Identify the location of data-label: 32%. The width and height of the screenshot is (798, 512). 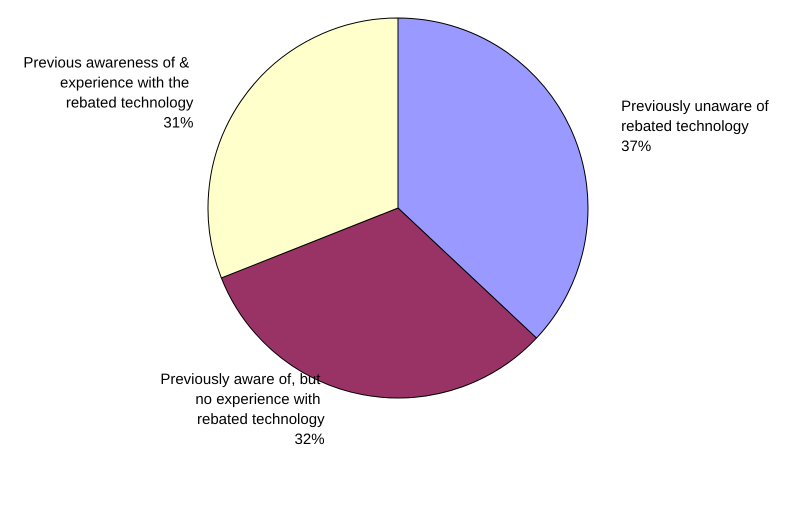
(309, 439).